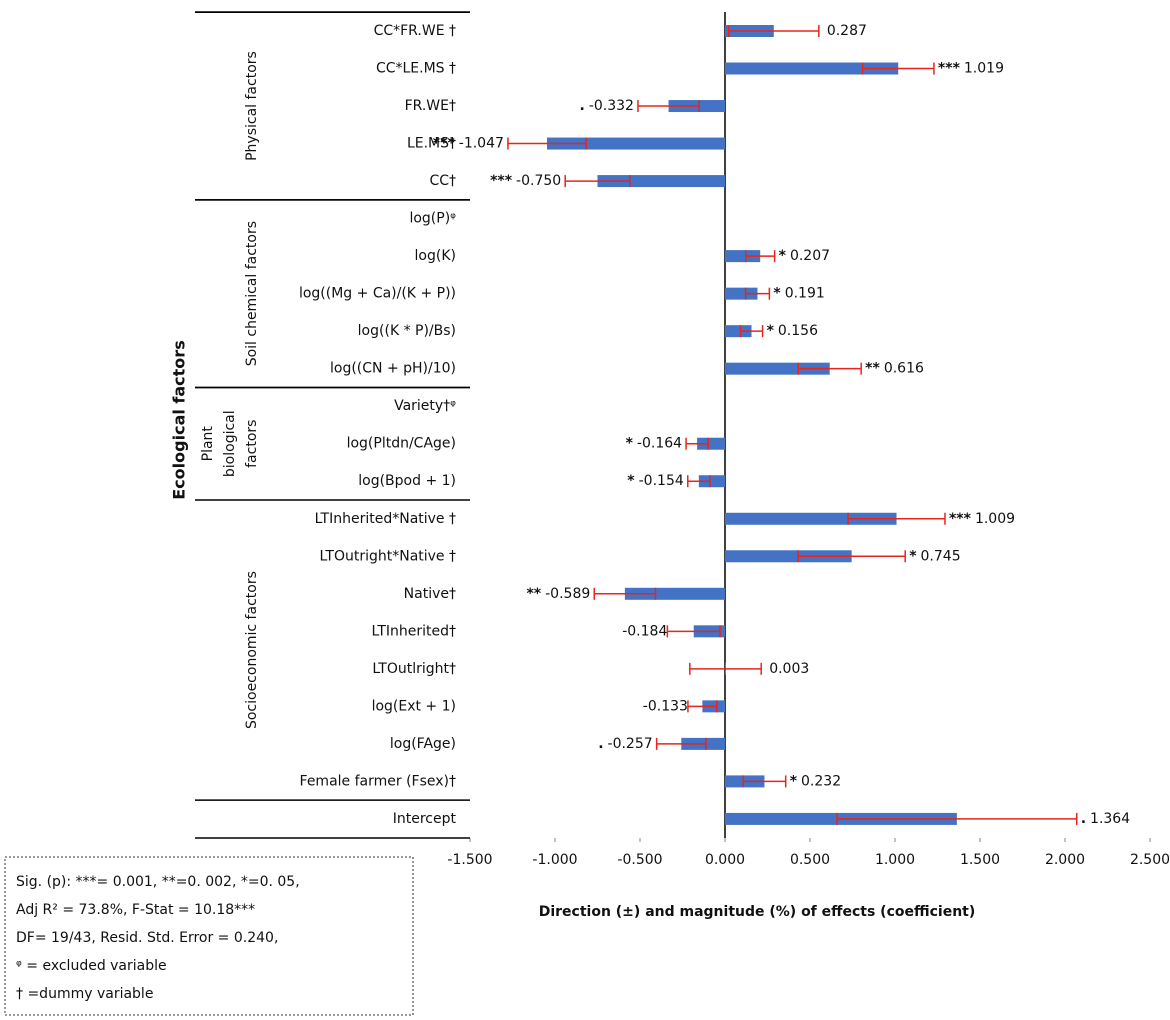 The image size is (1170, 1020). I want to click on category-label: LTOutright*Native †, so click(388, 556).